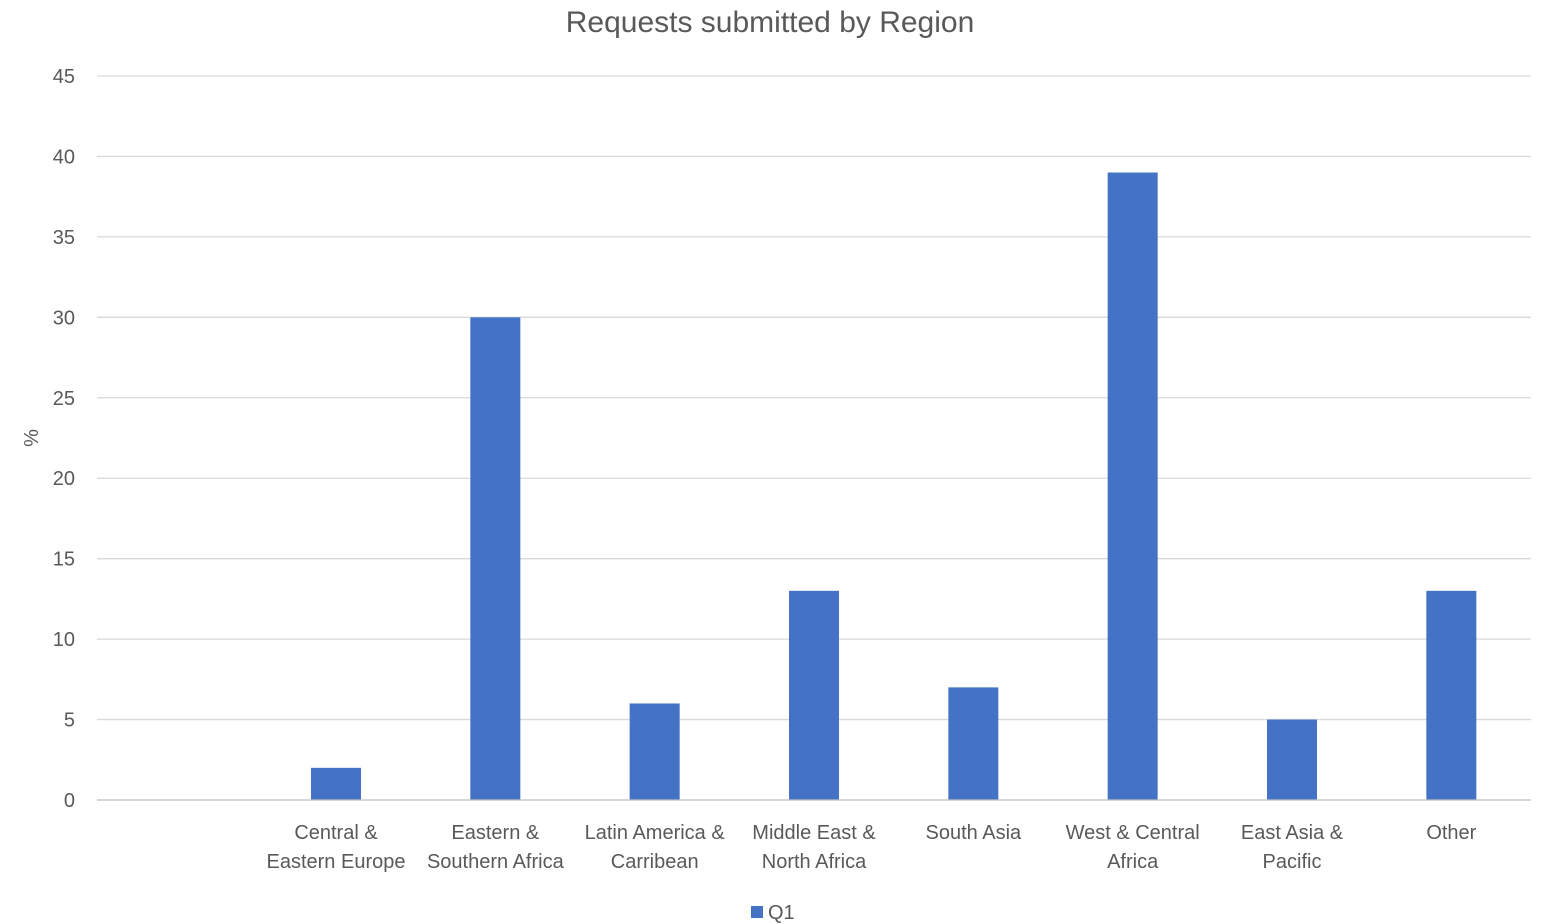 The height and width of the screenshot is (924, 1541). Describe the element at coordinates (69, 801) in the screenshot. I see `y-tick-label: 0` at that location.